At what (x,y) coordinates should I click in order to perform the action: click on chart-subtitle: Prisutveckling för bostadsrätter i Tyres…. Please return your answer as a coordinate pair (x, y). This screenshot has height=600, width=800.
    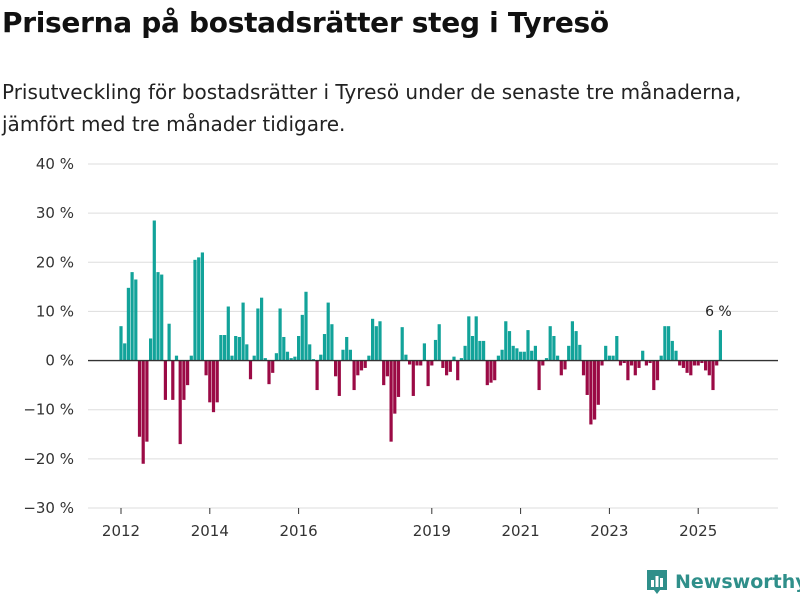
    Looking at the image, I should click on (372, 108).